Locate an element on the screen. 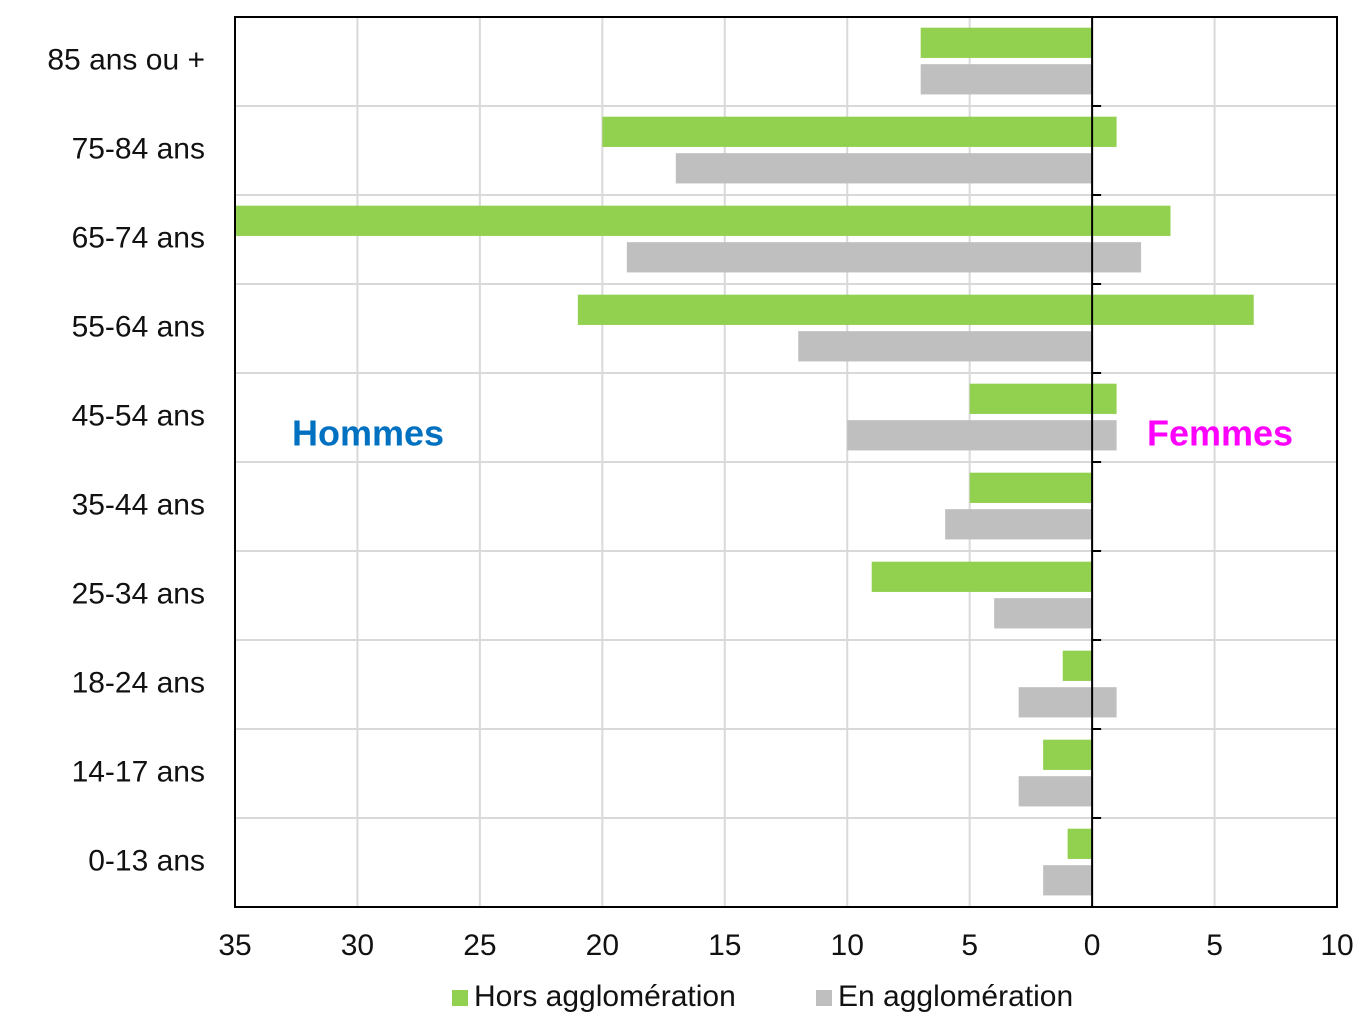 The width and height of the screenshot is (1361, 1014). y-tick-label: 65-74 ans is located at coordinates (138, 237).